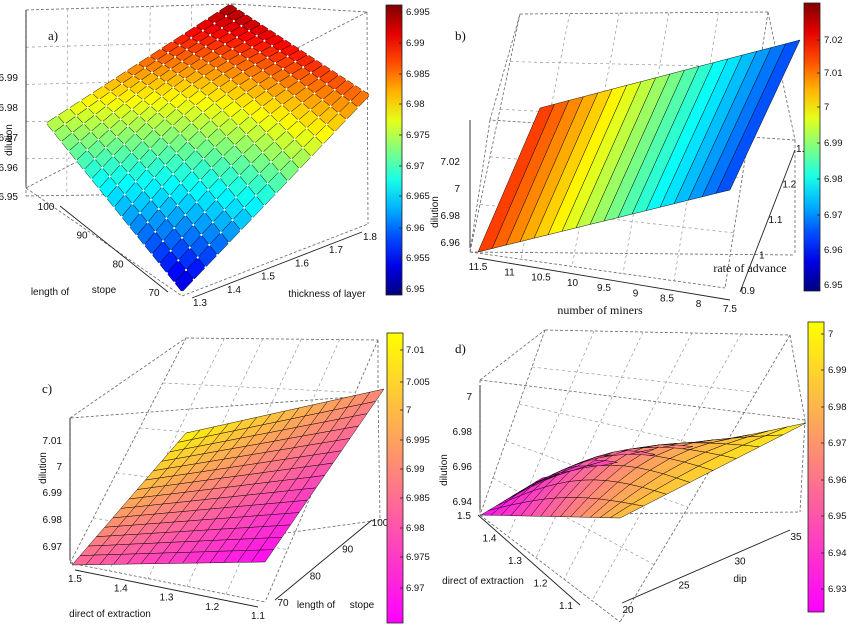 The height and width of the screenshot is (631, 849). I want to click on x-axis-label: dip, so click(740, 579).